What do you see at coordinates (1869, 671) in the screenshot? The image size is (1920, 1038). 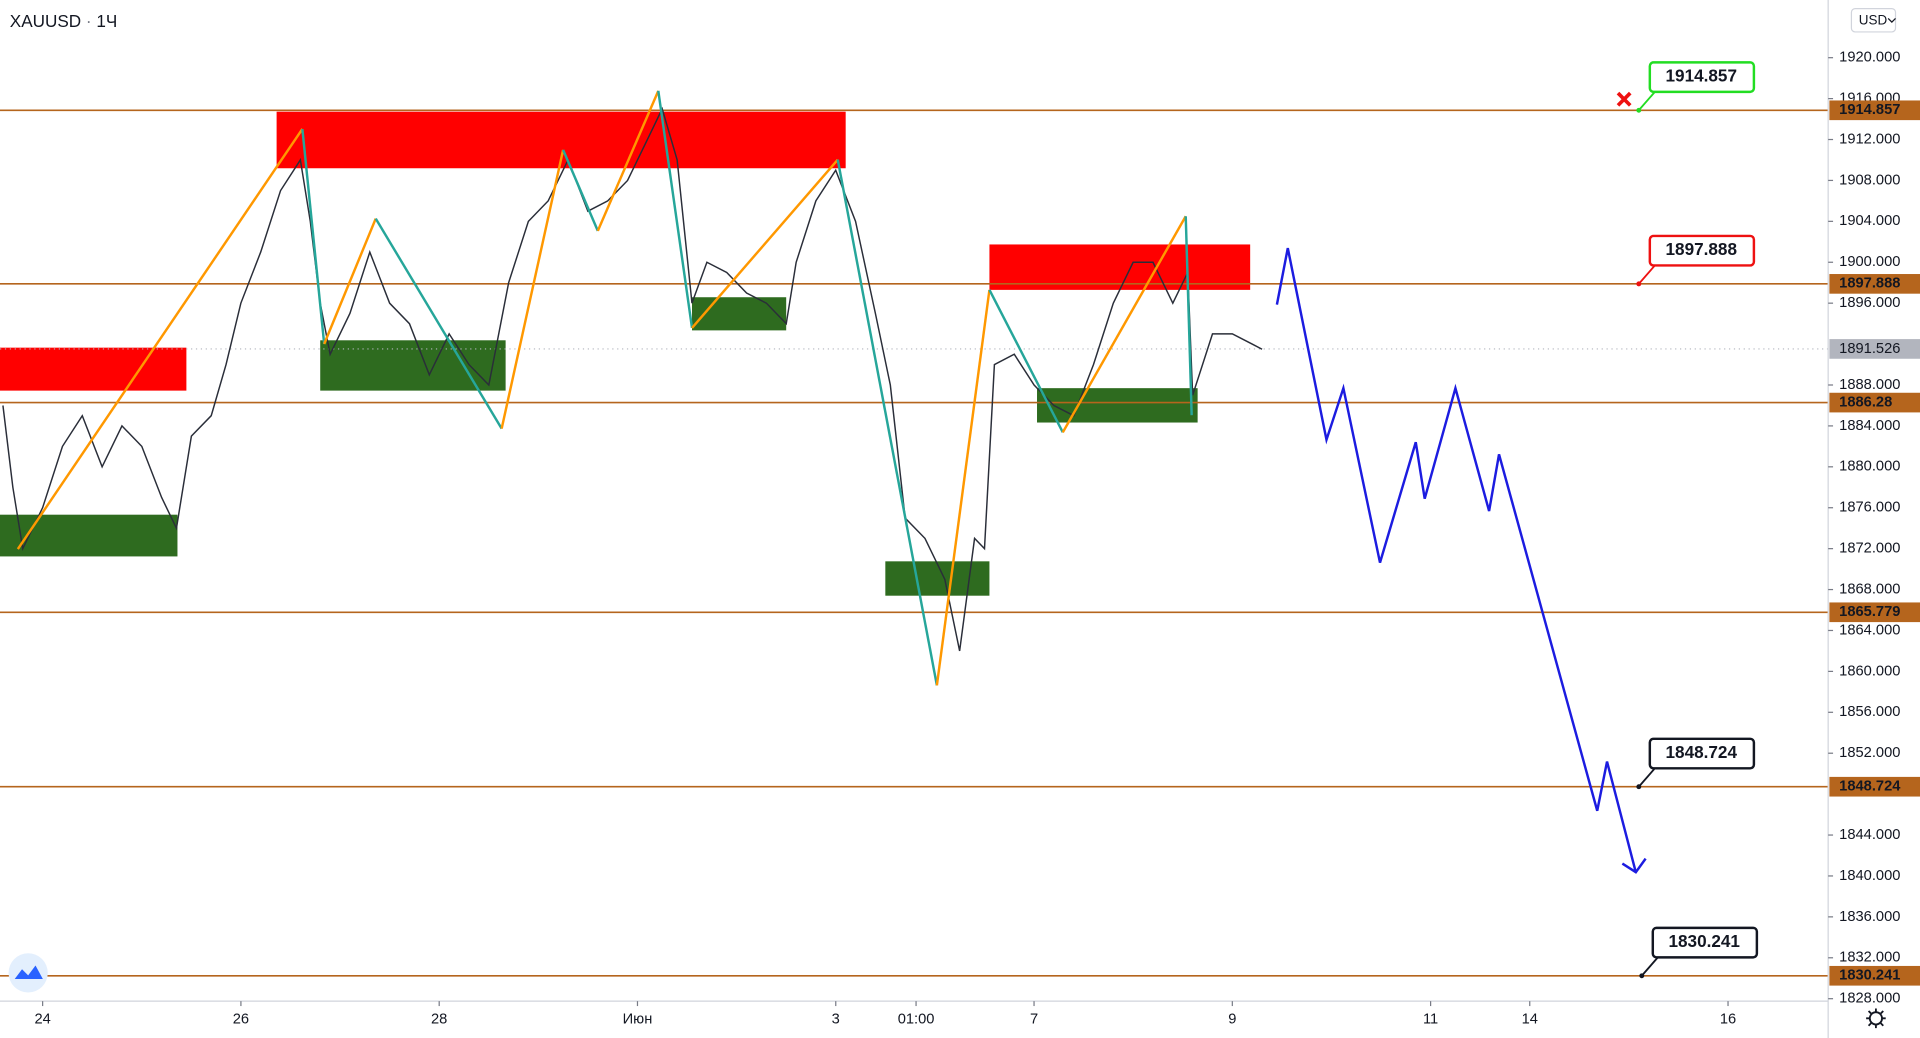 I see `y-tick-label: 1860.000` at bounding box center [1869, 671].